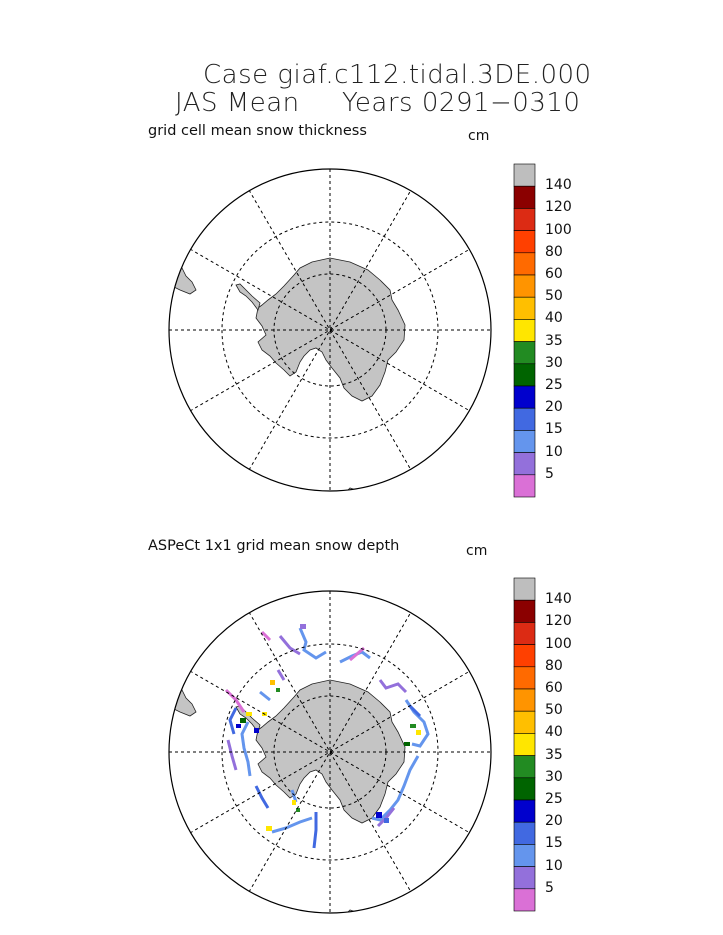  Describe the element at coordinates (554, 274) in the screenshot. I see `colorbar-1-tick-label: 60` at that location.